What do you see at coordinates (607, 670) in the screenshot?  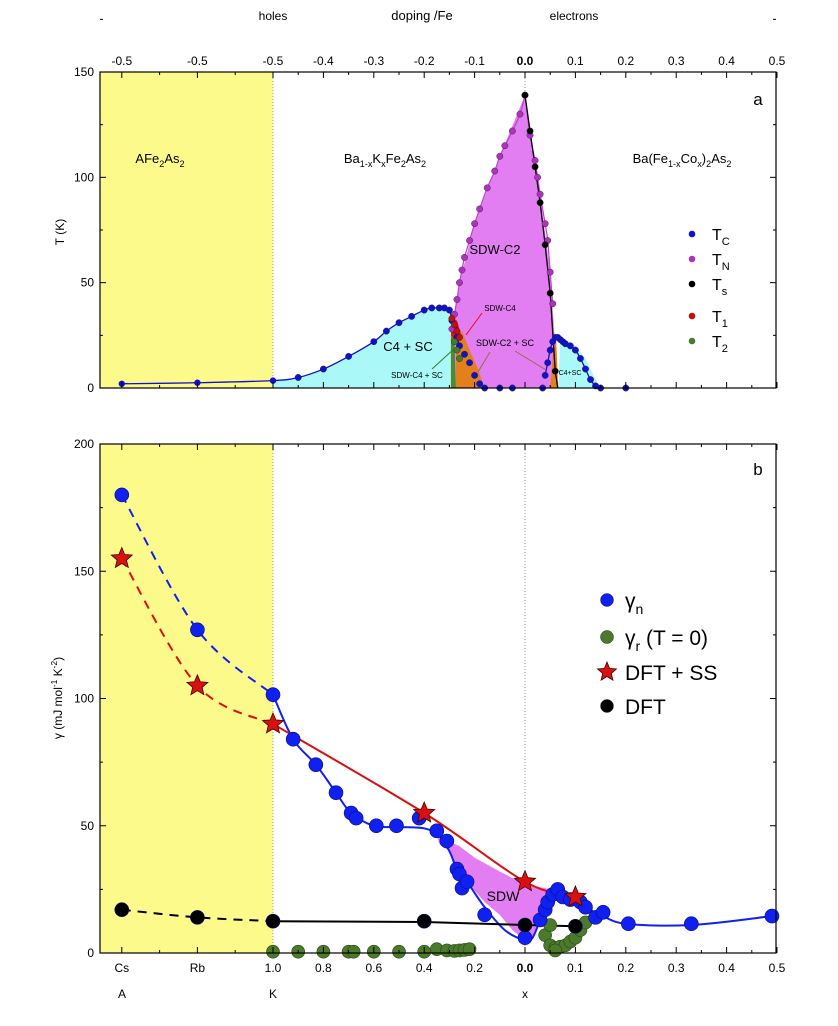 I see `legend-marker-dft-ss` at bounding box center [607, 670].